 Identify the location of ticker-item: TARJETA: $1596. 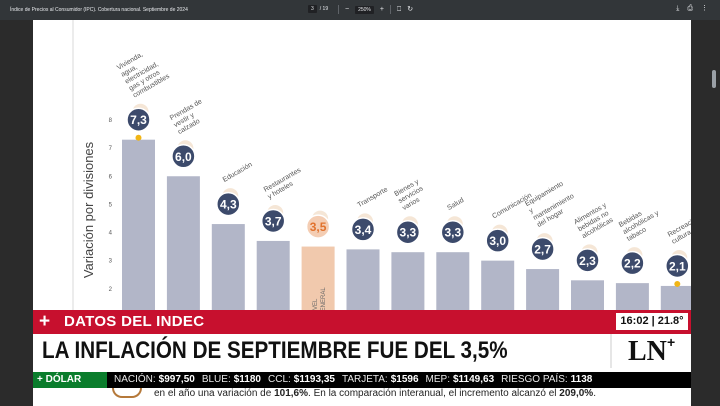
(380, 380).